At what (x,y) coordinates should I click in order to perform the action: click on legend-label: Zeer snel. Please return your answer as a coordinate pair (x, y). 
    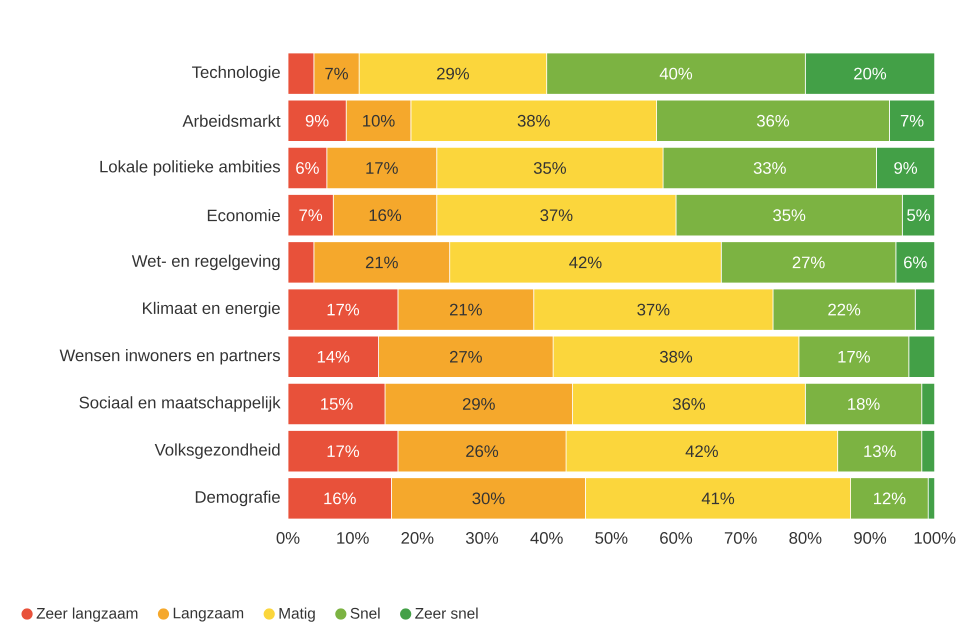
    Looking at the image, I should click on (446, 613).